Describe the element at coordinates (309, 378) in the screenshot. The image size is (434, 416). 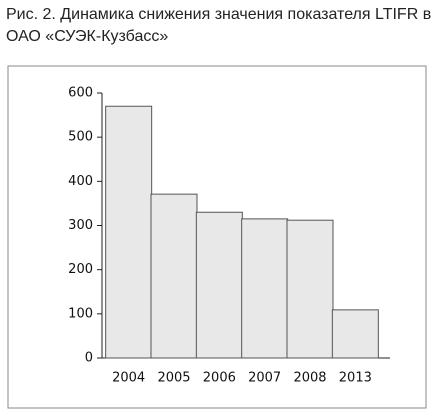
I see `x-tick-label: 2008` at that location.